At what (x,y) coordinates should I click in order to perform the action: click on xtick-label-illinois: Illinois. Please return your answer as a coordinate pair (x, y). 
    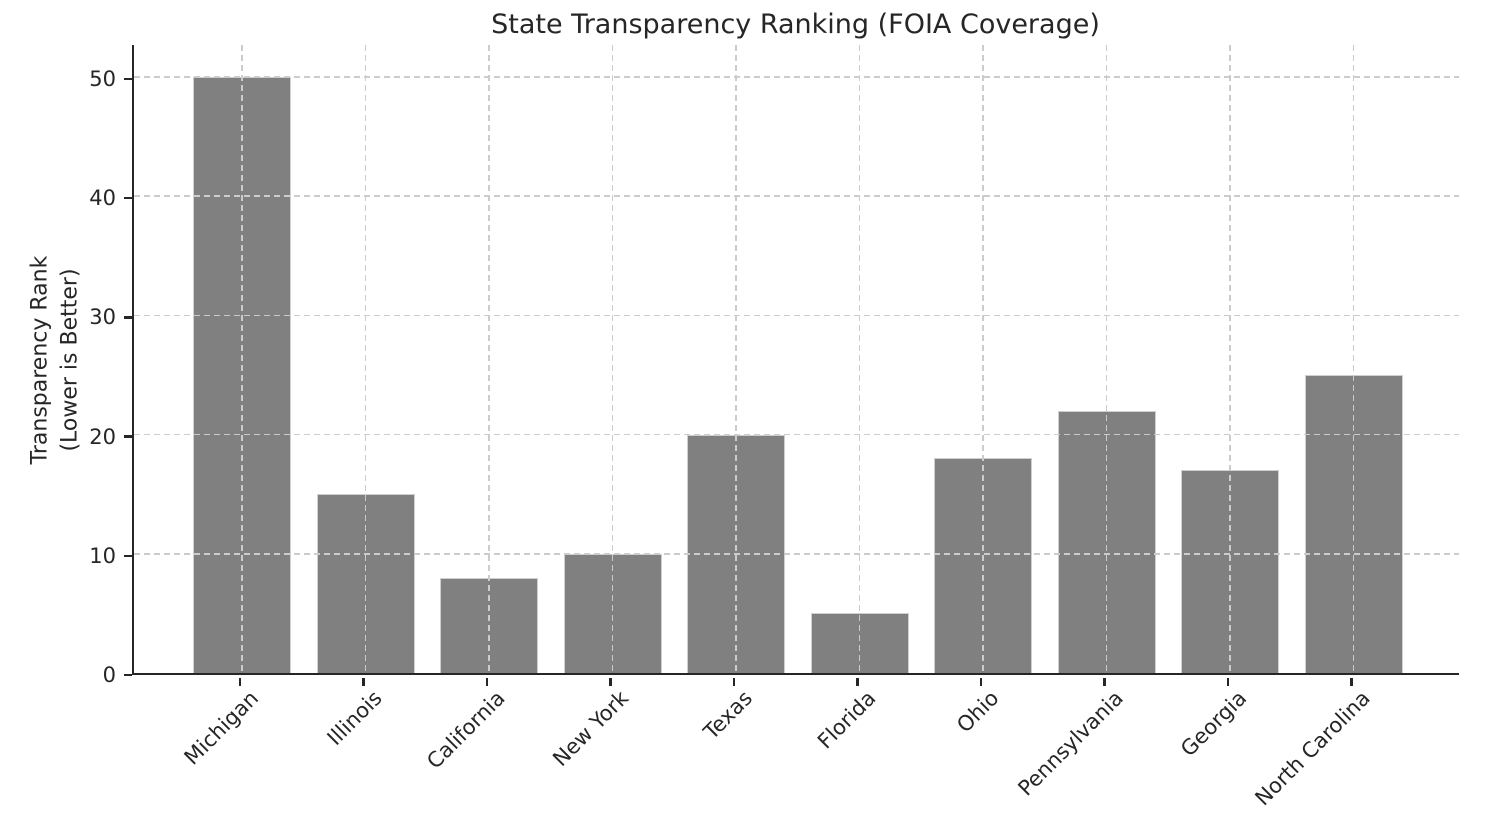
    Looking at the image, I should click on (354, 718).